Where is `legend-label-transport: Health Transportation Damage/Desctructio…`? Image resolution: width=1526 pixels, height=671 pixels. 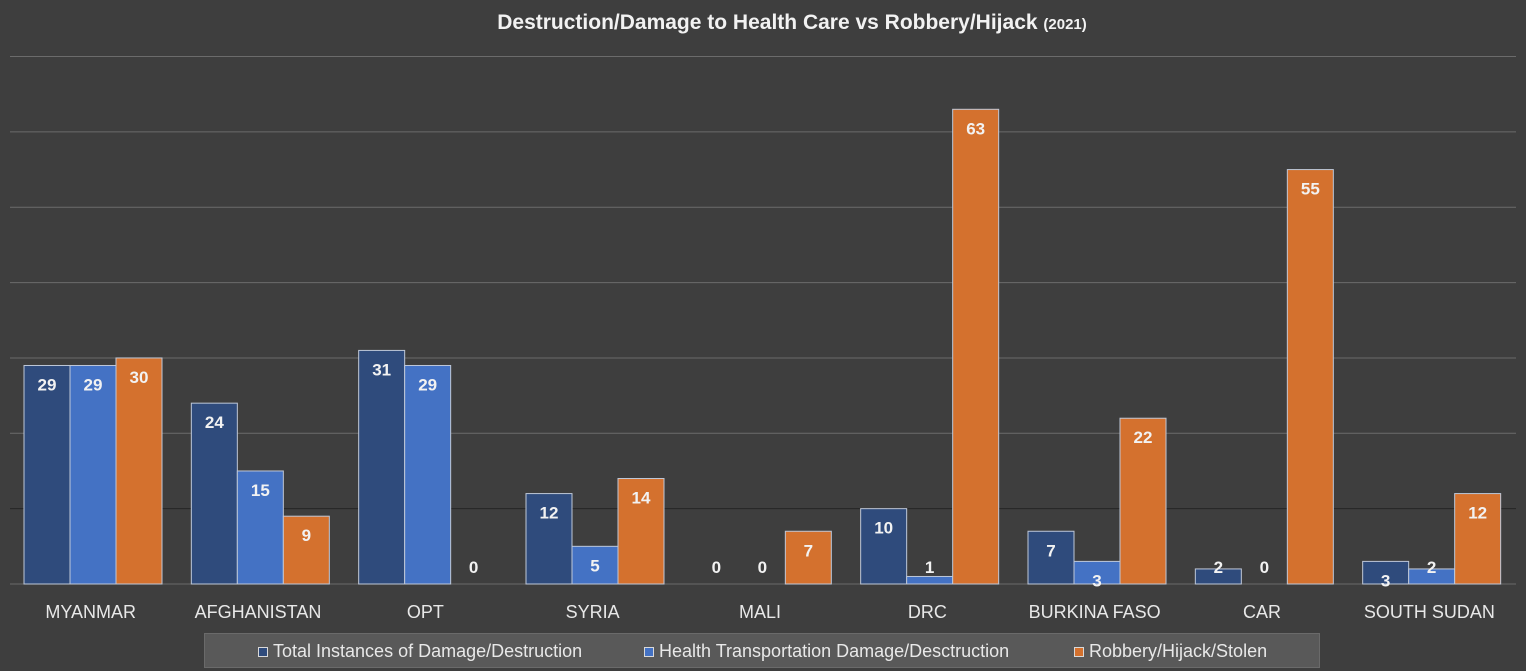 legend-label-transport: Health Transportation Damage/Desctructio… is located at coordinates (834, 651).